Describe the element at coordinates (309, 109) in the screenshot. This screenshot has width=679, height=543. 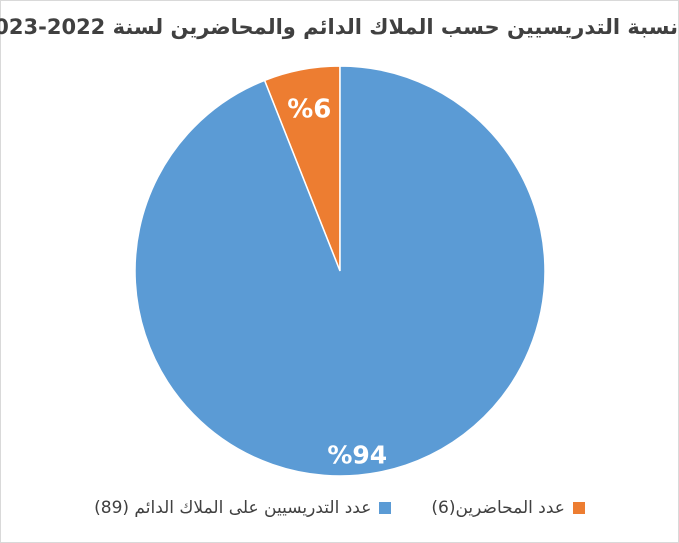
I see `data-label-lecturers: %6` at that location.